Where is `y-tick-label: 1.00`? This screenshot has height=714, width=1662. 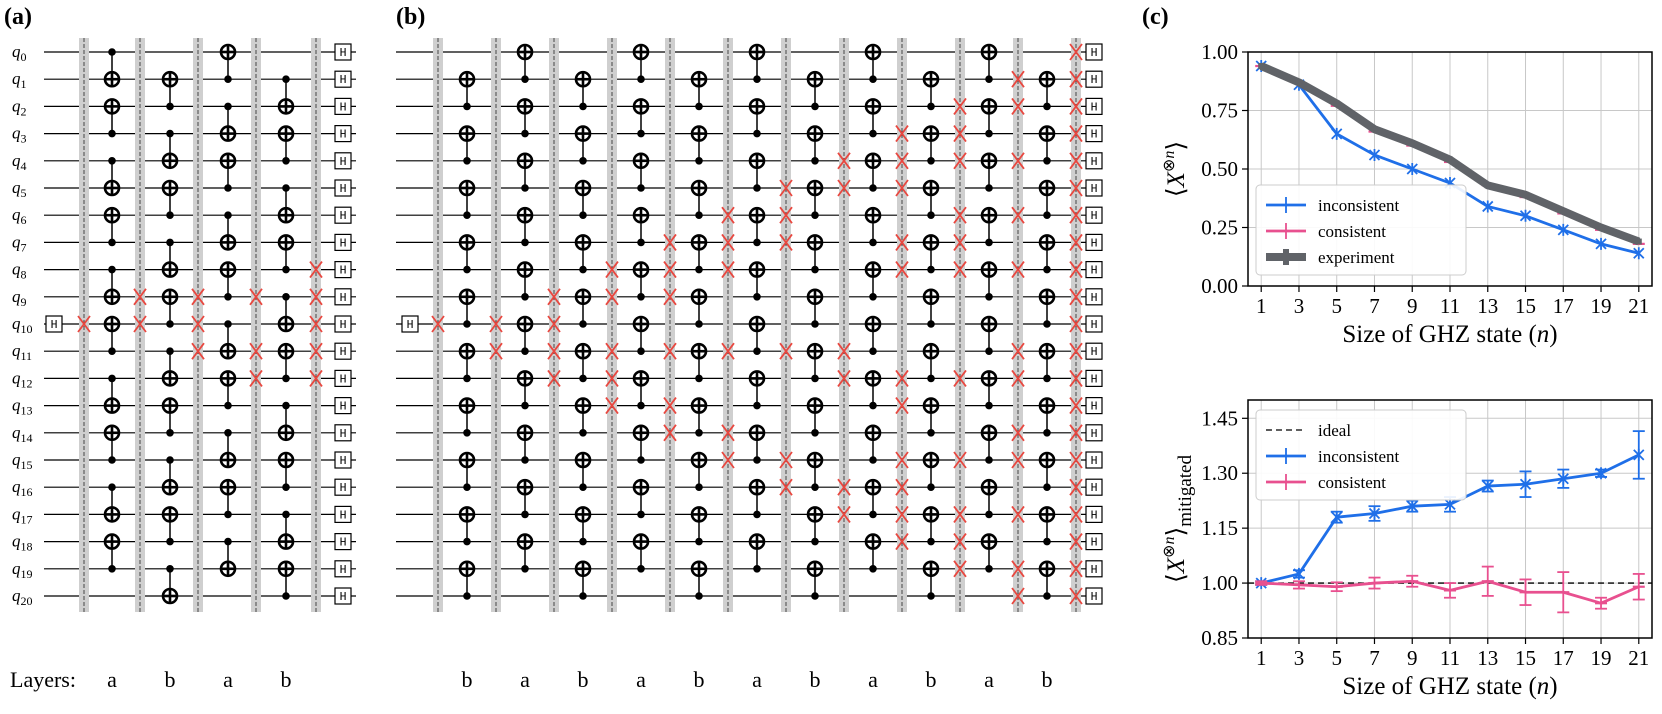 y-tick-label: 1.00 is located at coordinates (1219, 583).